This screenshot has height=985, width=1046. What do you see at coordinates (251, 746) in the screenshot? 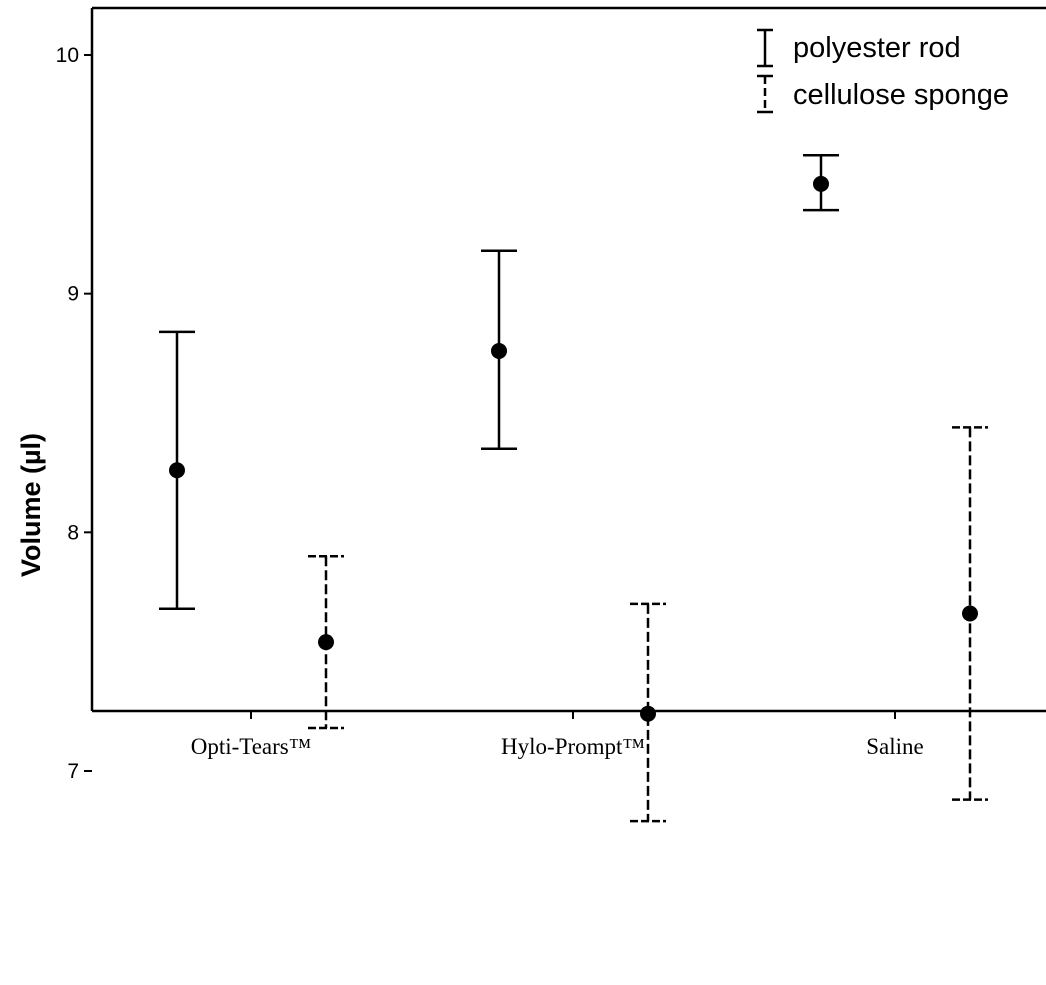
I see `x-category-label: Opti-Tears™` at bounding box center [251, 746].